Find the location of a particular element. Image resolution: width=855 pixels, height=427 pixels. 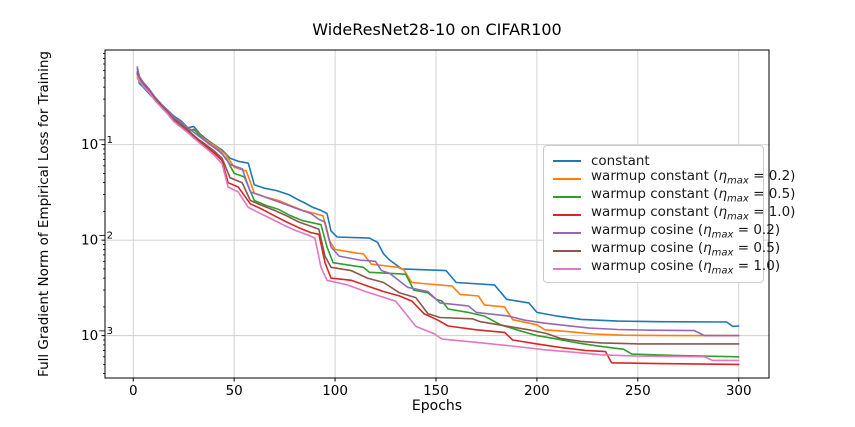

legend-label: warmup constant (ηmax = 0.2) is located at coordinates (693, 177).